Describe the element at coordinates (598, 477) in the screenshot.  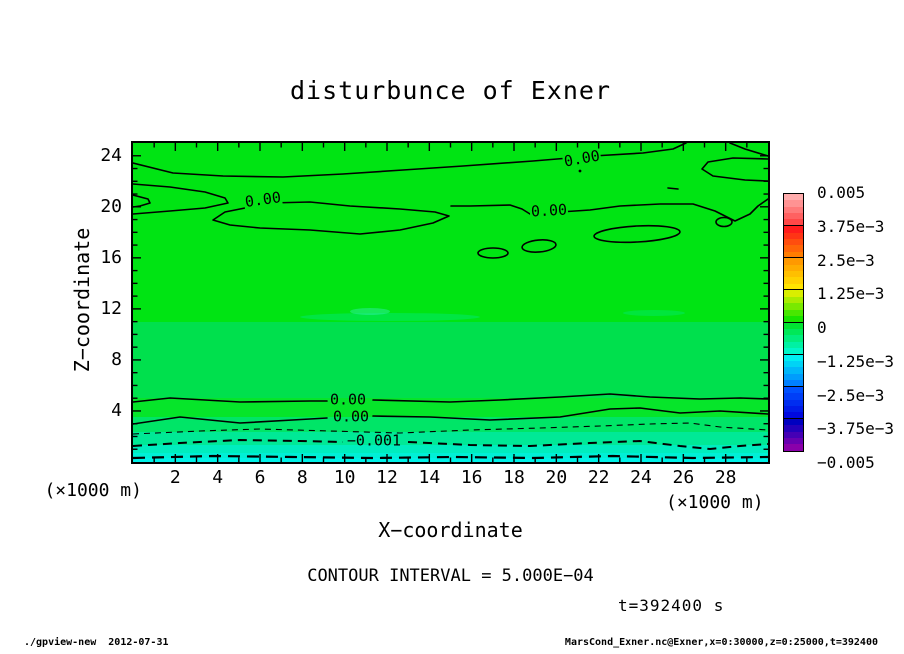
I see `x-tick-label: 22` at that location.